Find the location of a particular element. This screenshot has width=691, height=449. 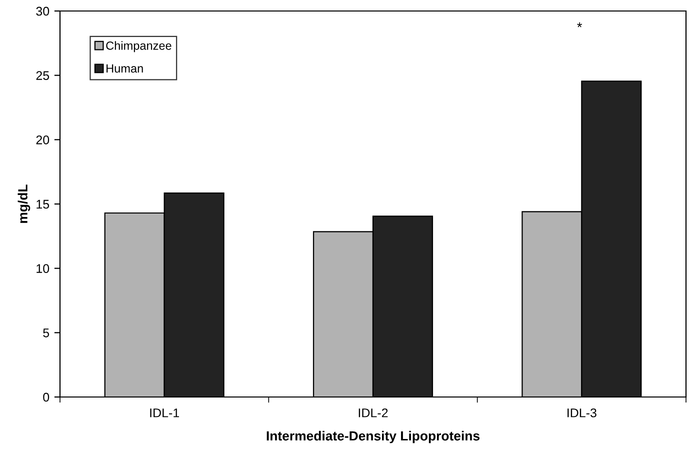

x-tick-label: IDL-1 is located at coordinates (165, 413).